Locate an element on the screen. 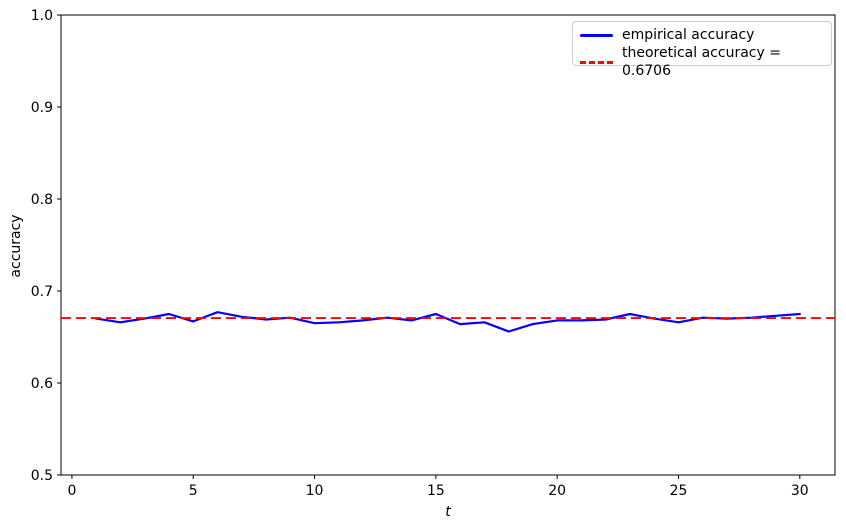 Image resolution: width=846 pixels, height=530 pixels. legend-label-theoretical: theoretical accuracy = 0.6706 is located at coordinates (701, 62).